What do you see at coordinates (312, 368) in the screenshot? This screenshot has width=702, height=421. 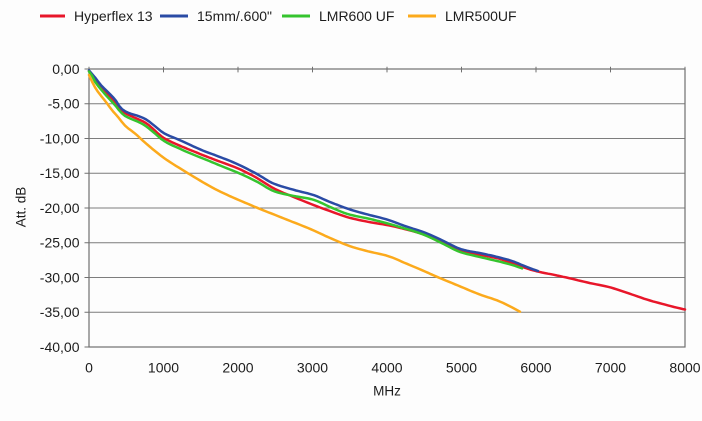 I see `svg-text: 3000` at bounding box center [312, 368].